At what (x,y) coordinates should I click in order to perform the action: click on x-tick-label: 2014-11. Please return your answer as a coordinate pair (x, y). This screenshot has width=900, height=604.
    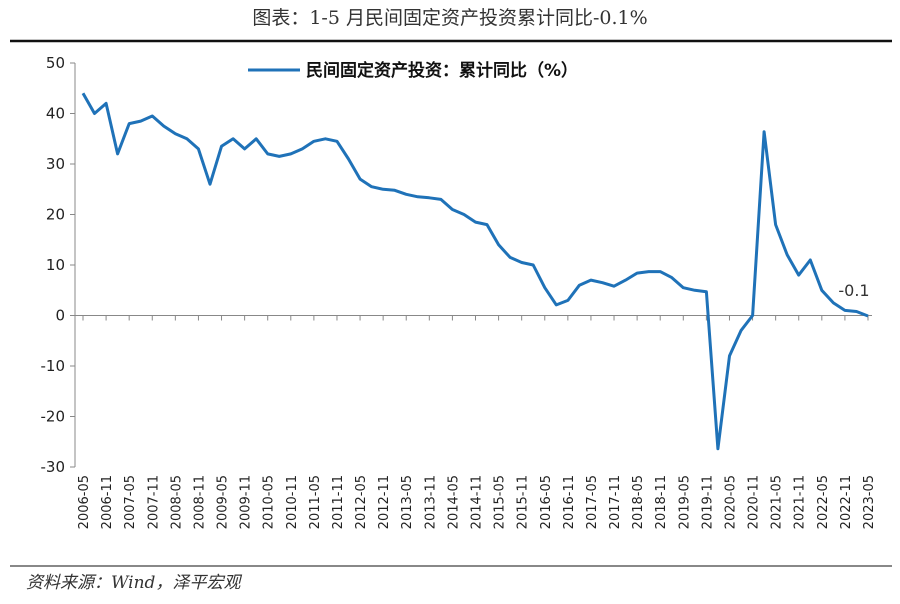
    Looking at the image, I should click on (477, 502).